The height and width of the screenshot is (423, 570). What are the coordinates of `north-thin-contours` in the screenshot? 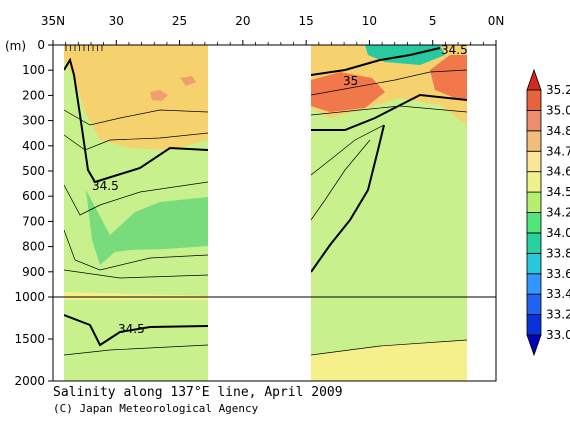 It's located at (136, 232).